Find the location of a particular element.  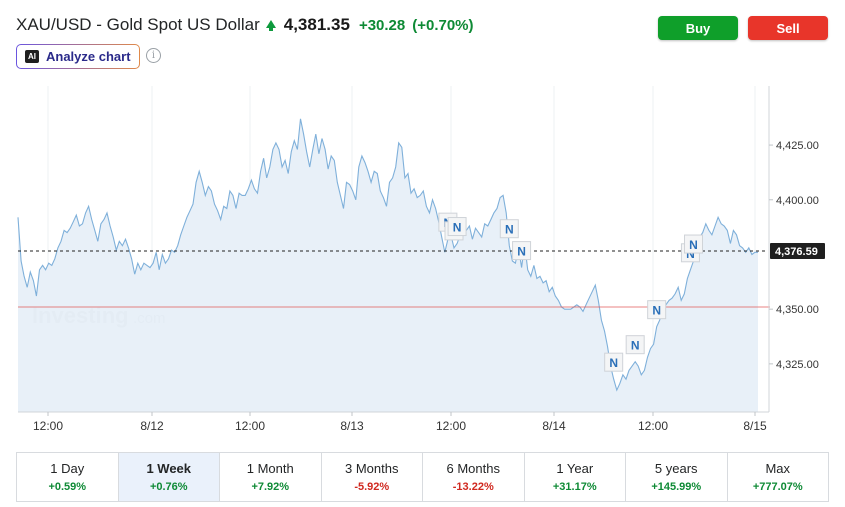

period-label: 5 years is located at coordinates (676, 468).